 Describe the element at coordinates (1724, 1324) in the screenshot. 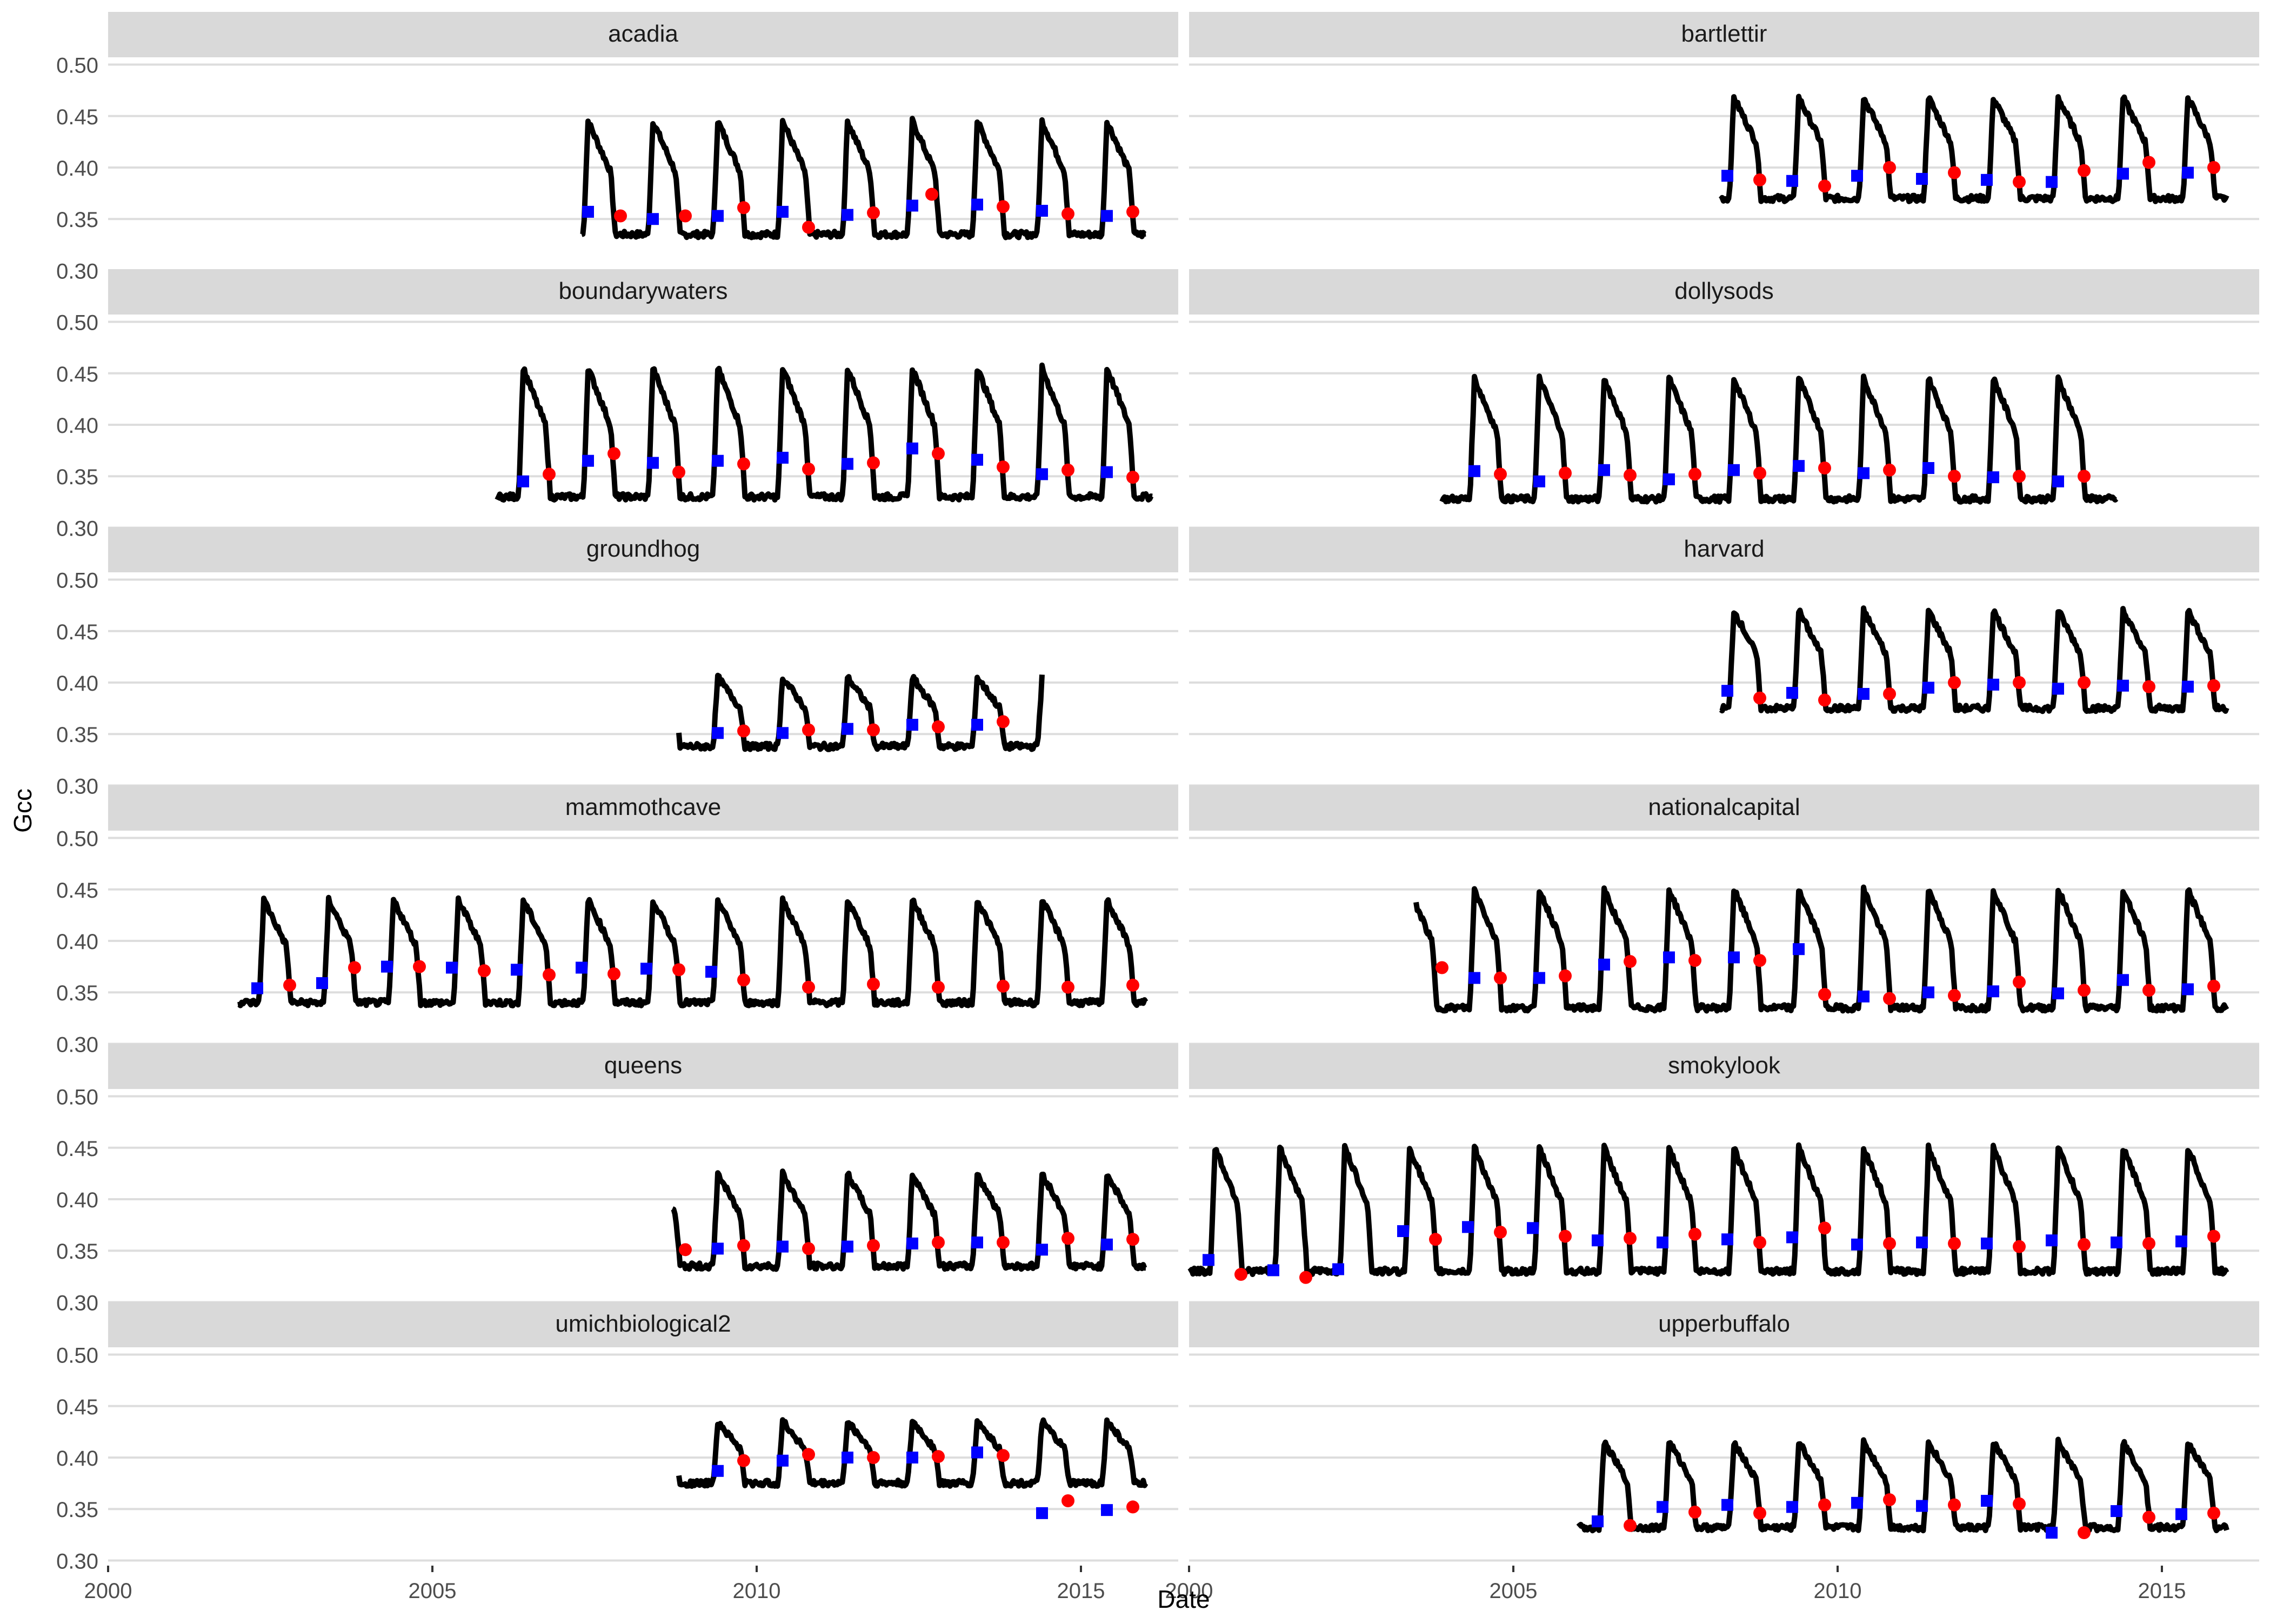

I see `panel-title: upperbuffalo` at that location.